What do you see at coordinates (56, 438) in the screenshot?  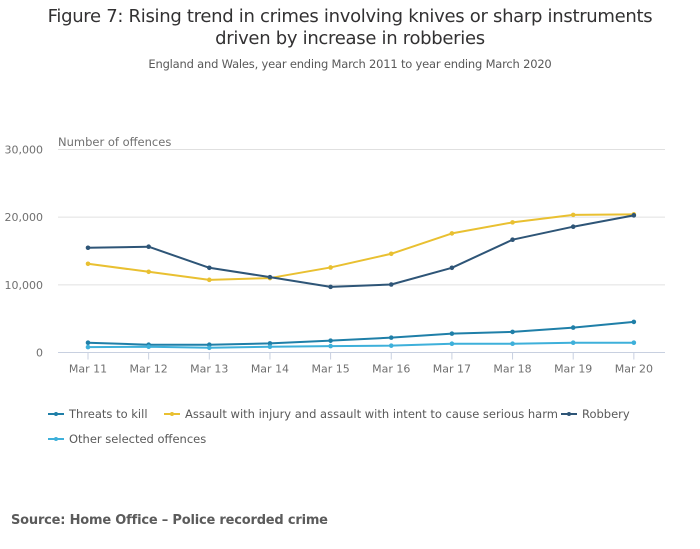 I see `legend-swatch-other-selected-offences` at bounding box center [56, 438].